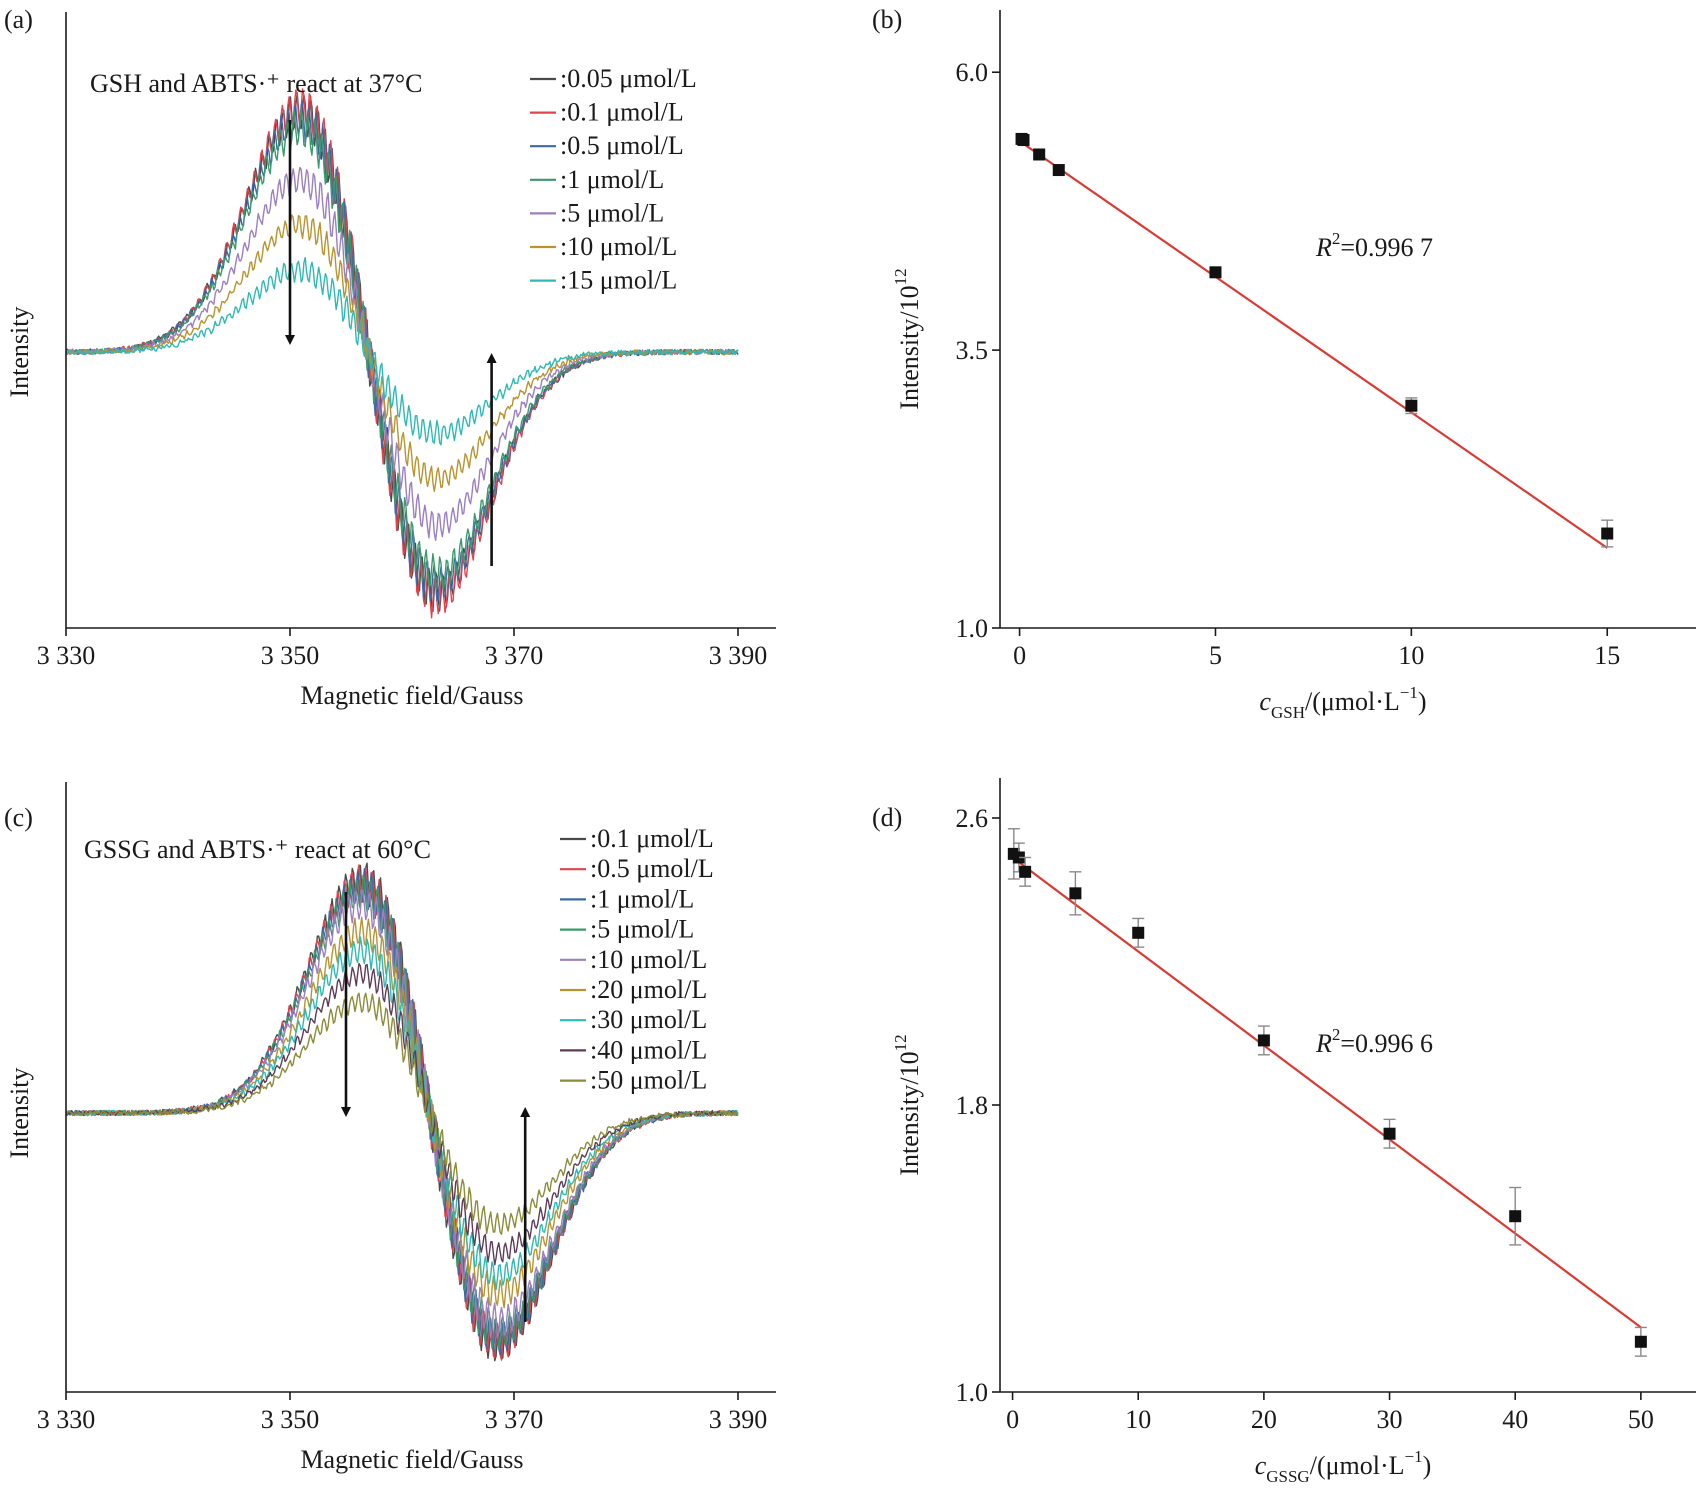 Image resolution: width=1696 pixels, height=1491 pixels. I want to click on legend-label: :50 μmol/L, so click(648, 1080).